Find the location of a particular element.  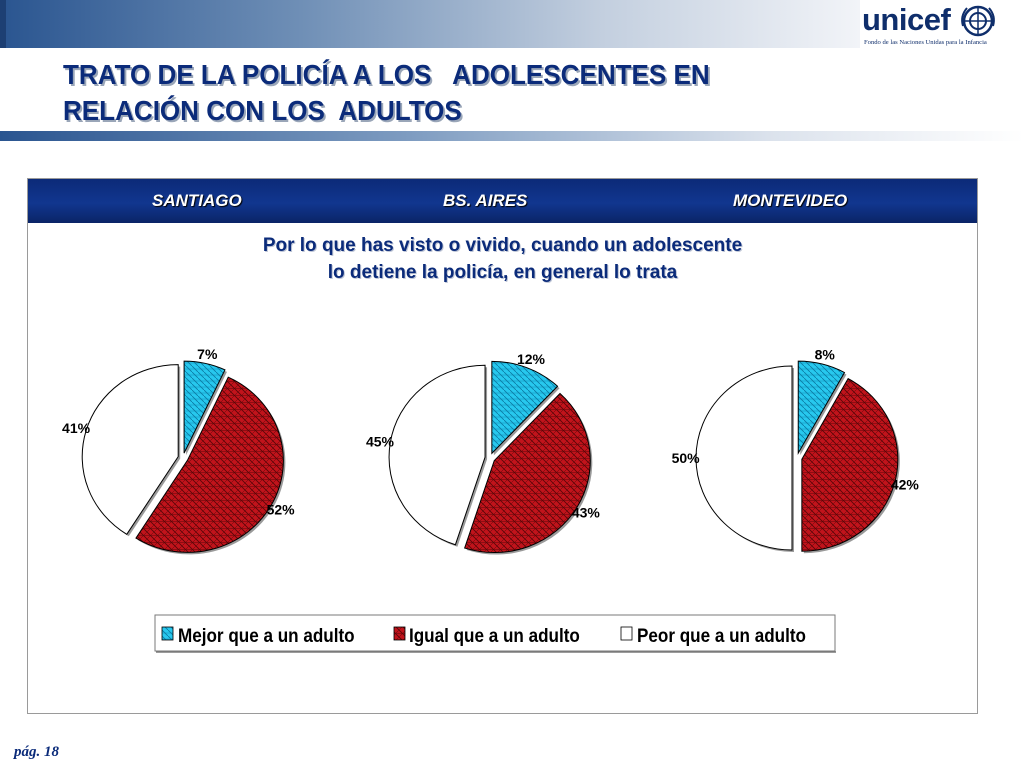

legend-label-peor: Peor que a un adulto is located at coordinates (721, 635).